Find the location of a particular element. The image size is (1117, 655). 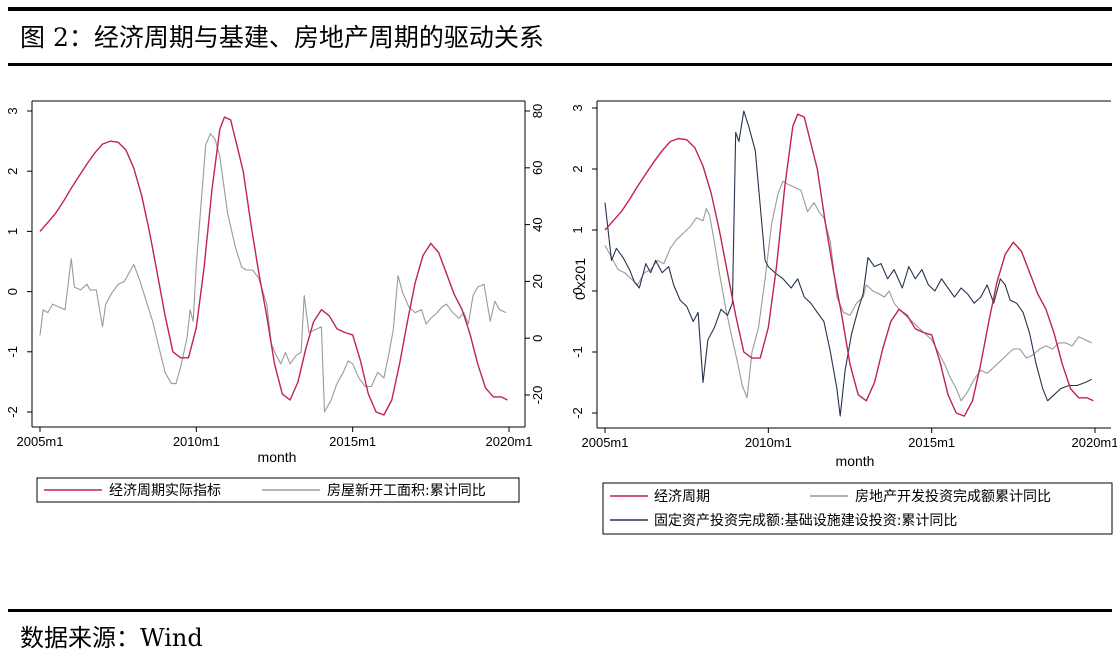

top-rule is located at coordinates (560, 9).